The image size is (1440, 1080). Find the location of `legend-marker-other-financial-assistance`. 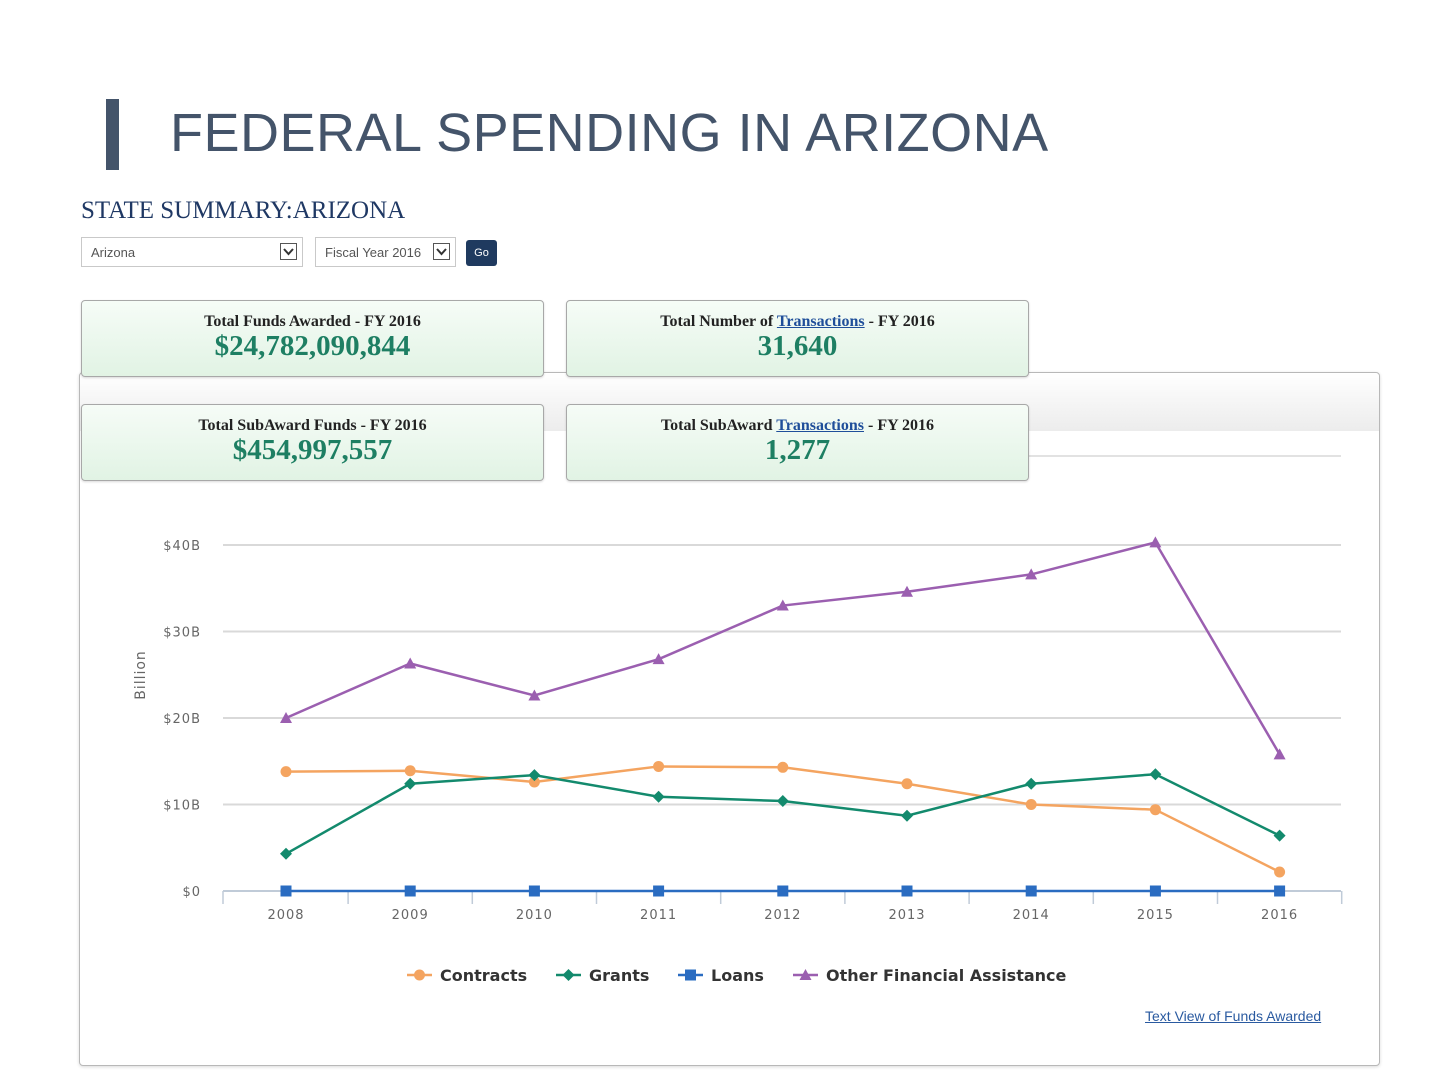

legend-marker-other-financial-assistance is located at coordinates (805, 974).